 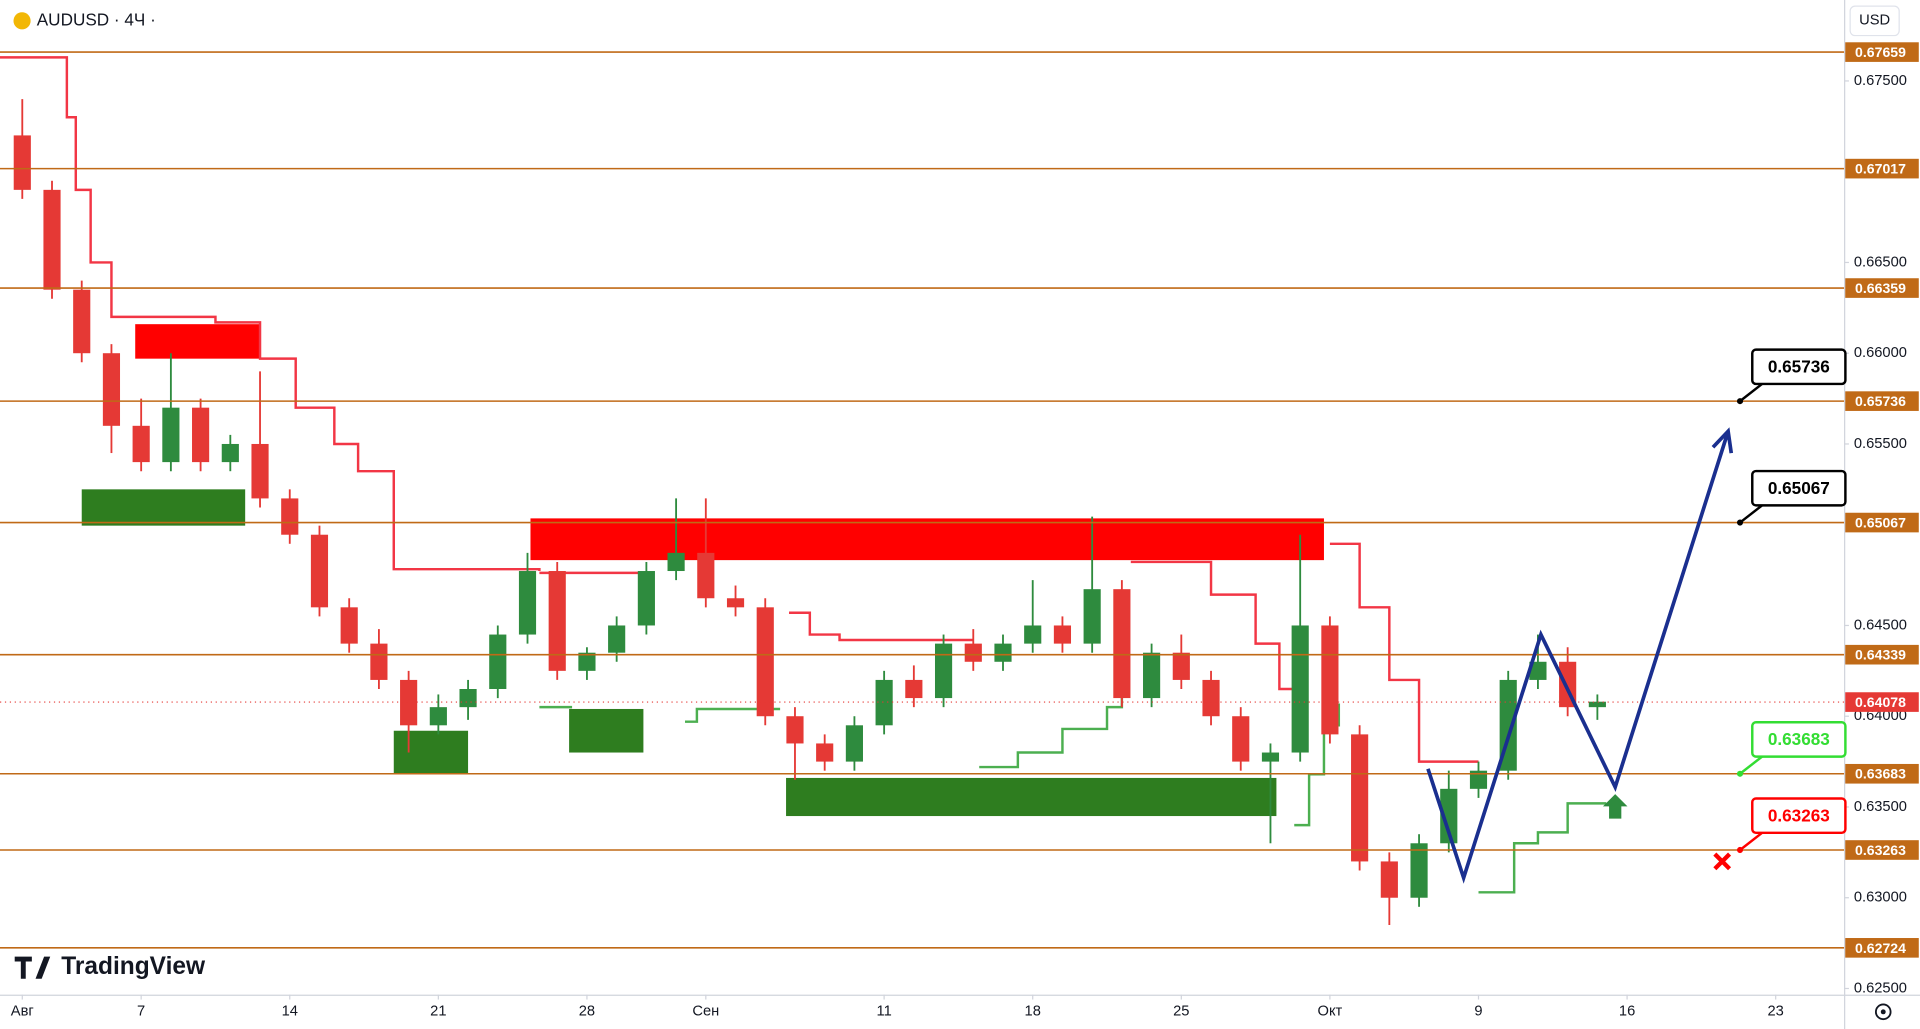 I want to click on level-label: 0.64339, so click(x=1880, y=655).